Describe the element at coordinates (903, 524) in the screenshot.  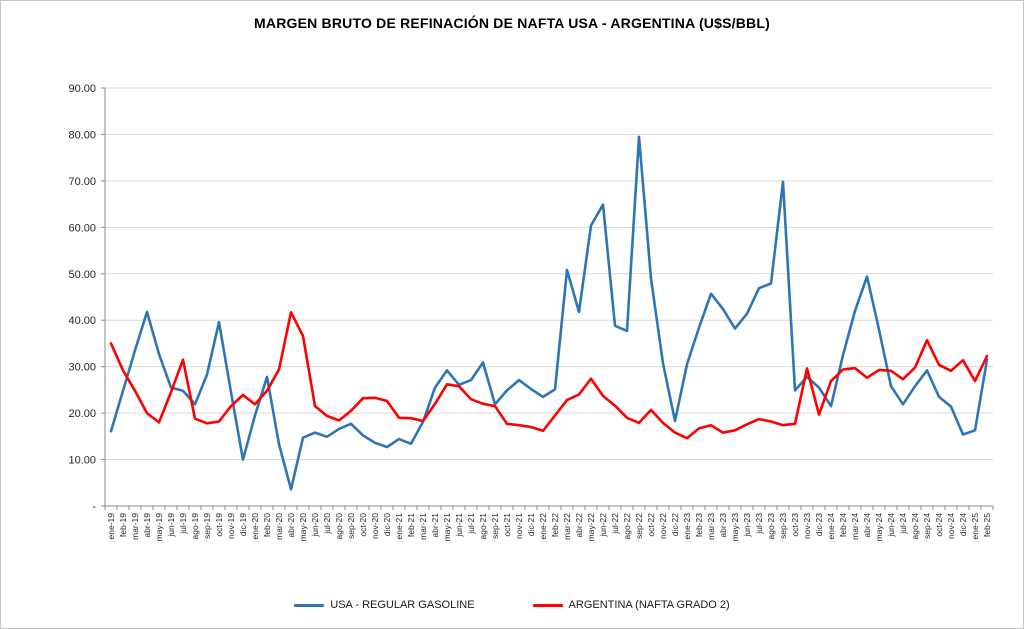
I see `svg-text: jul-24` at that location.